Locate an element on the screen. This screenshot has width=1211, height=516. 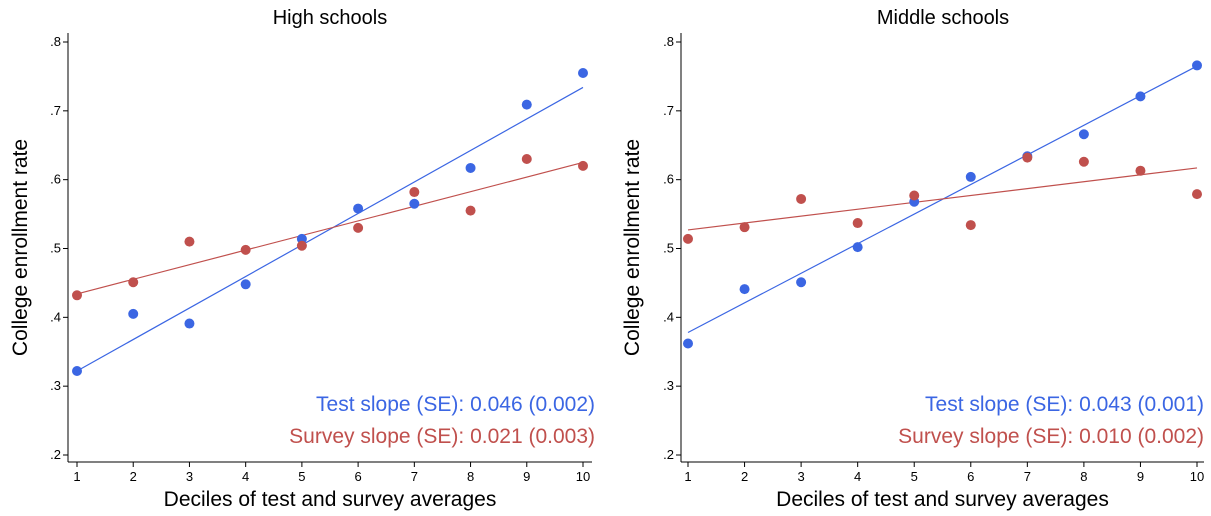
test-slope-annotation: Test slope (SE): 0.046 (0.002) is located at coordinates (455, 404).